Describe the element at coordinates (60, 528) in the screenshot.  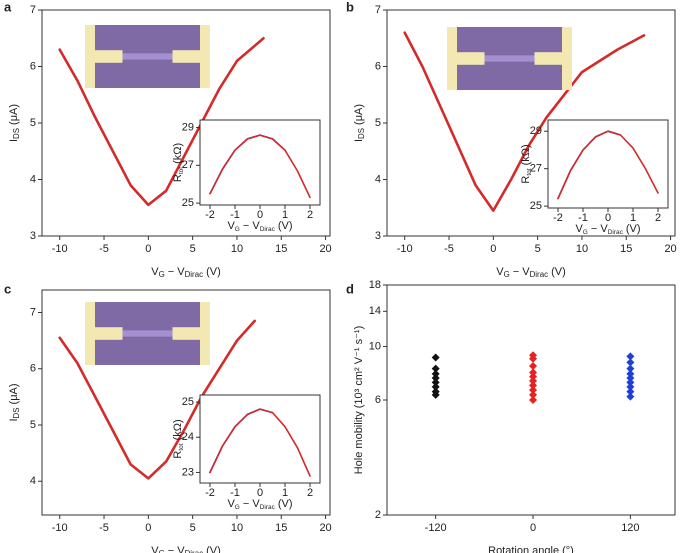
I see `x-tick-label: -10` at that location.